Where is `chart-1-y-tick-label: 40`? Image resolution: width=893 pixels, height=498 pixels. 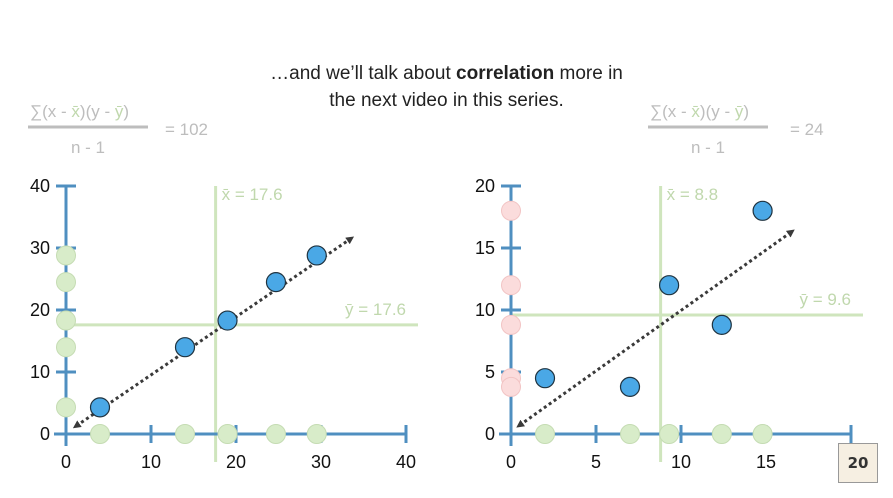
chart-1-y-tick-label: 40 is located at coordinates (40, 186).